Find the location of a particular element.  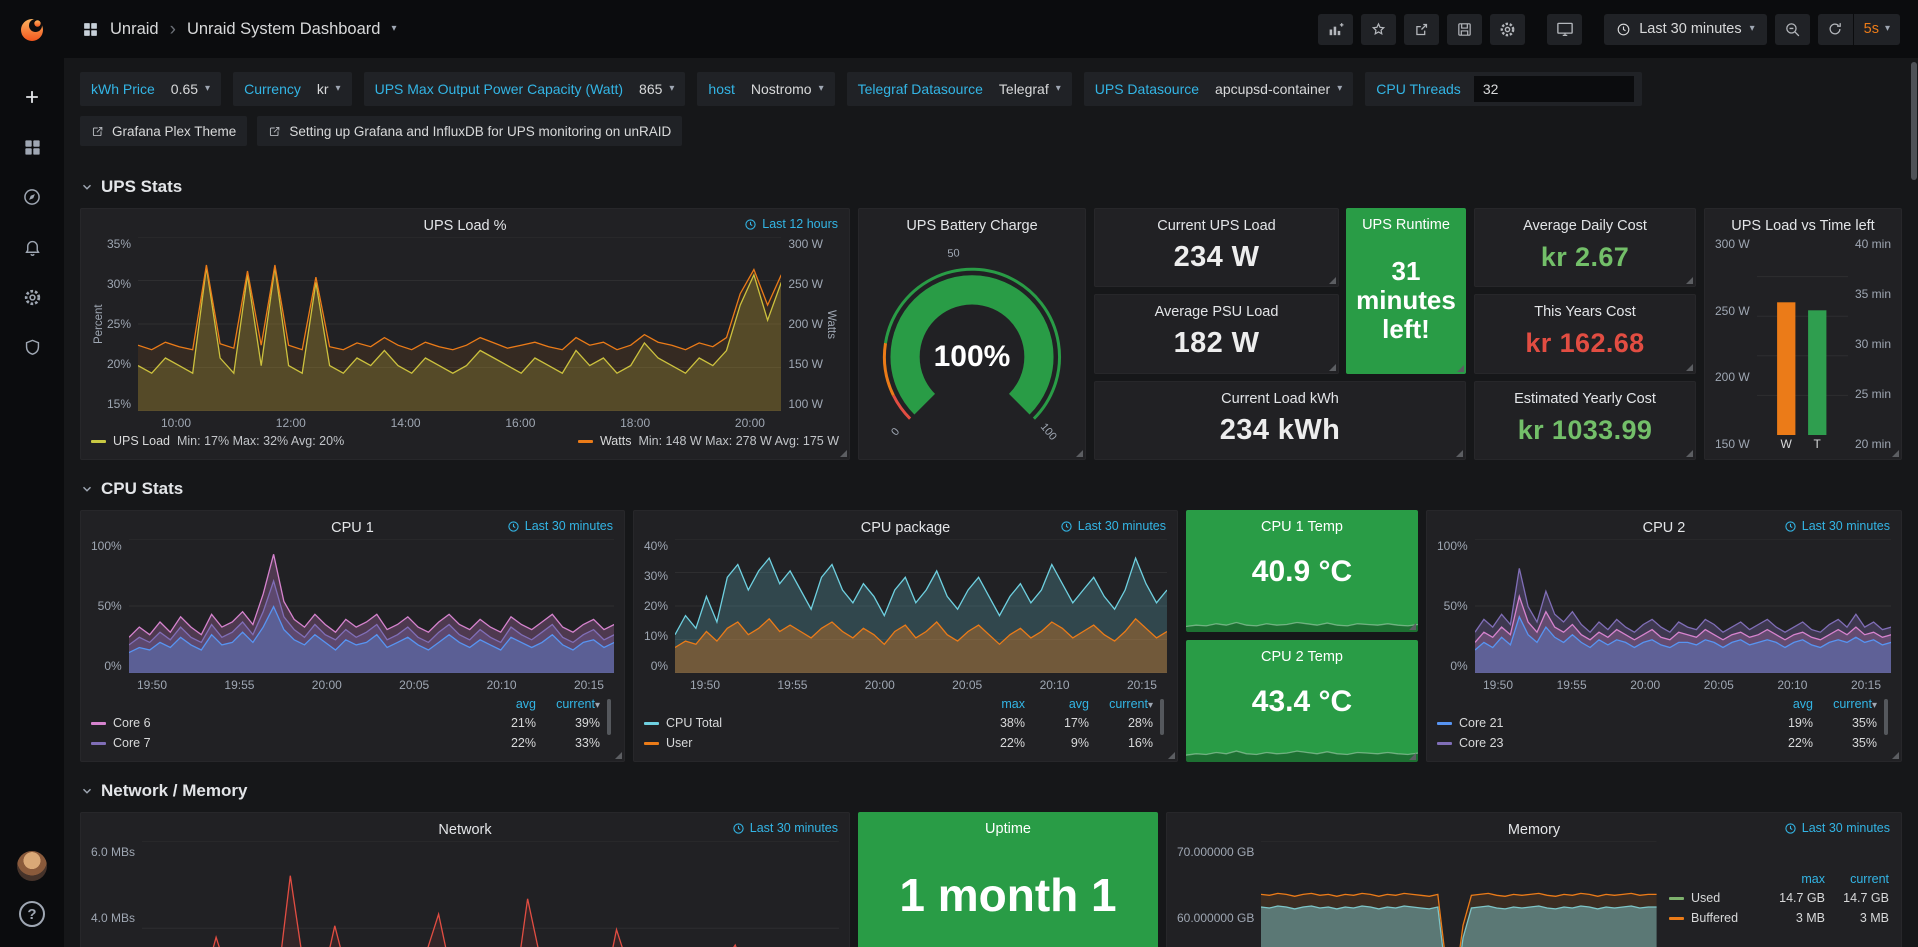

legend-series-name: Buffered is located at coordinates (1715, 918).